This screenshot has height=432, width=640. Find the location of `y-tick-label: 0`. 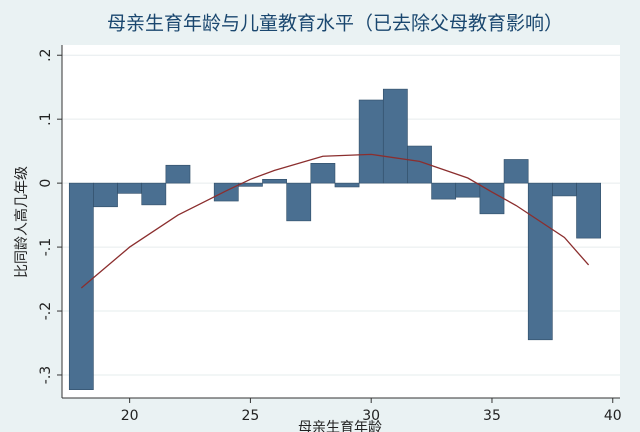

y-tick-label: 0 is located at coordinates (46, 183).